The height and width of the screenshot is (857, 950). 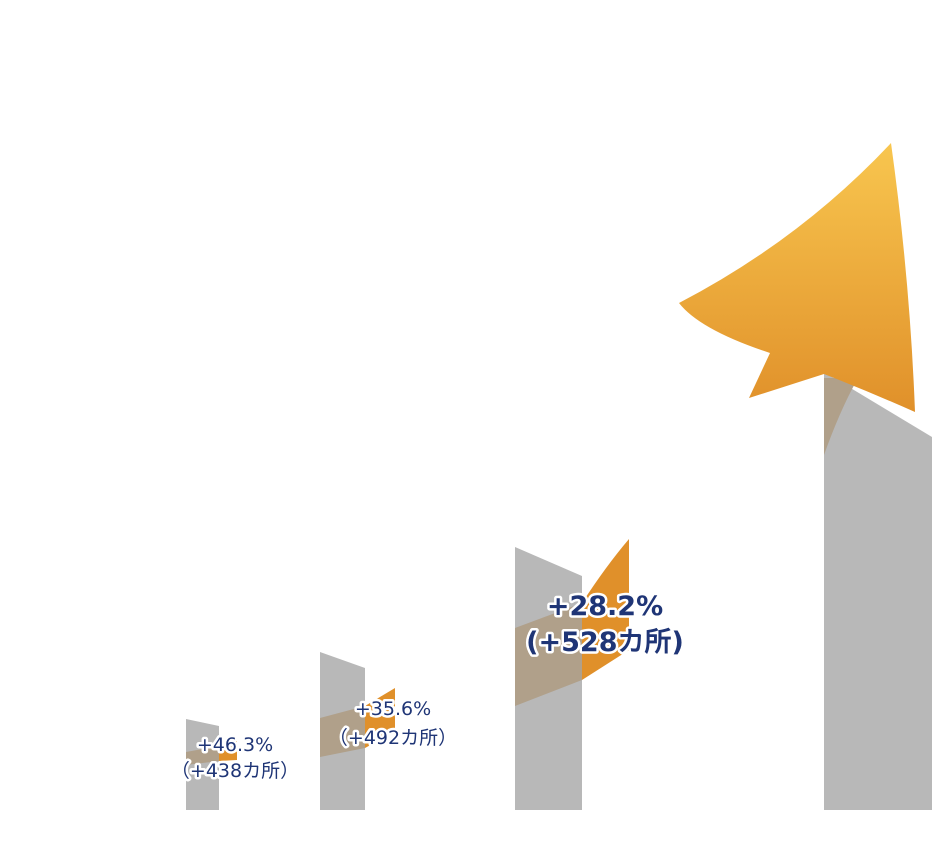 I want to click on growth-label-1-count: （+438カ所）, so click(x=235, y=771).